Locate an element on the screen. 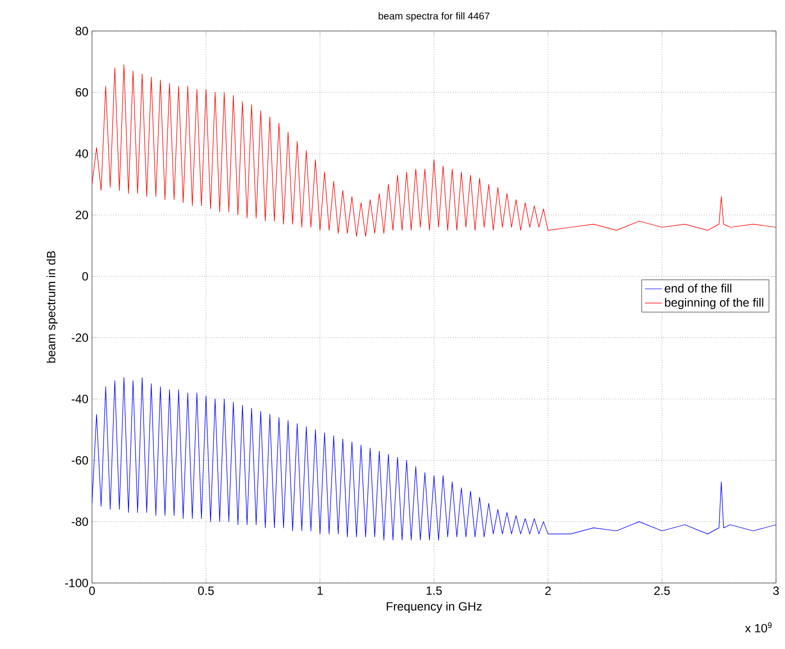  x-tick-label: 1.5 is located at coordinates (434, 590).